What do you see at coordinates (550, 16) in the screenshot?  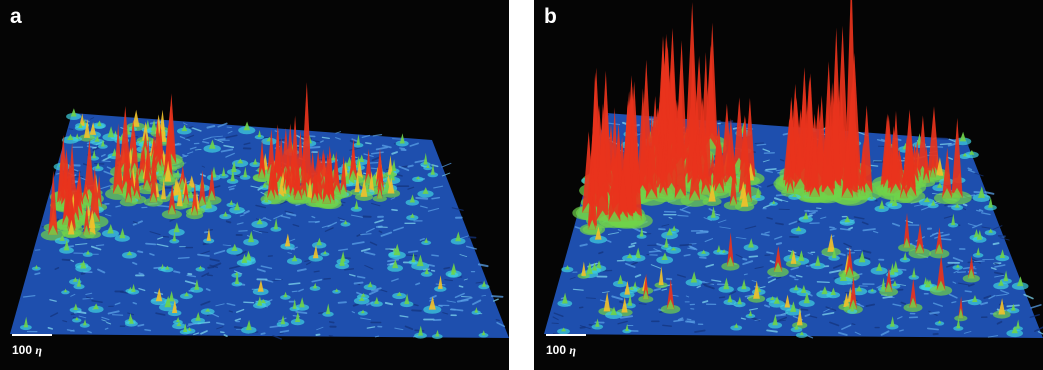 I see `panel-label-b: b` at bounding box center [550, 16].